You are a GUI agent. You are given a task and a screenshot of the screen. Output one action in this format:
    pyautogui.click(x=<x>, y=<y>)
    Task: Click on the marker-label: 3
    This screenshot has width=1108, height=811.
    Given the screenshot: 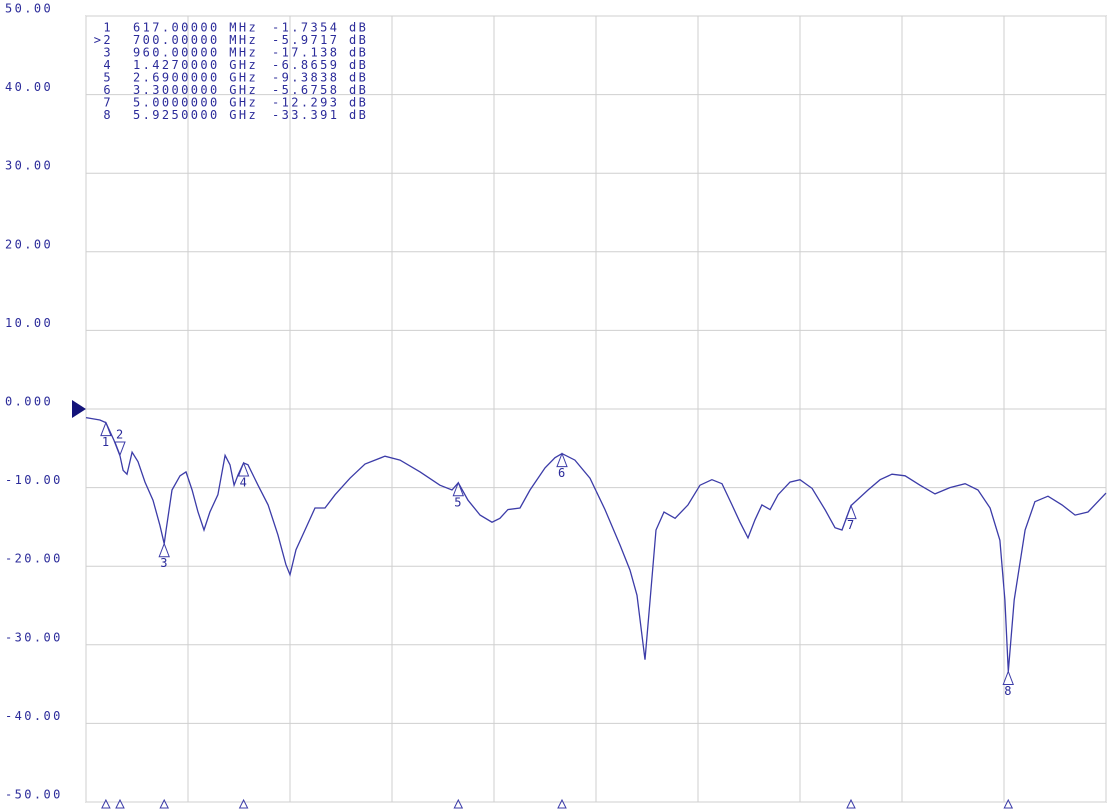 What is the action you would take?
    pyautogui.click(x=165, y=563)
    